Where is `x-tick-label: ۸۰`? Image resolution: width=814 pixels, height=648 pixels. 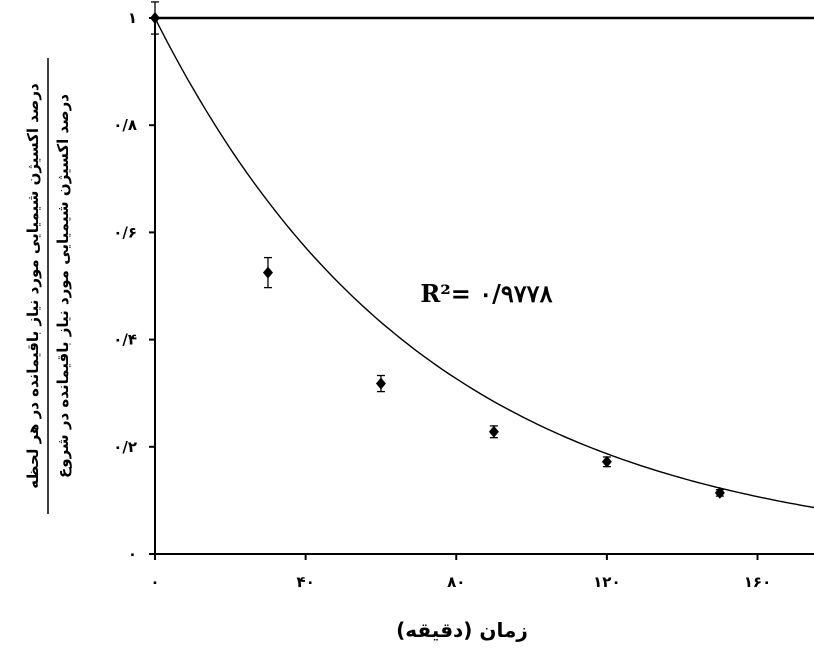 x-tick-label: ۸۰ is located at coordinates (456, 582).